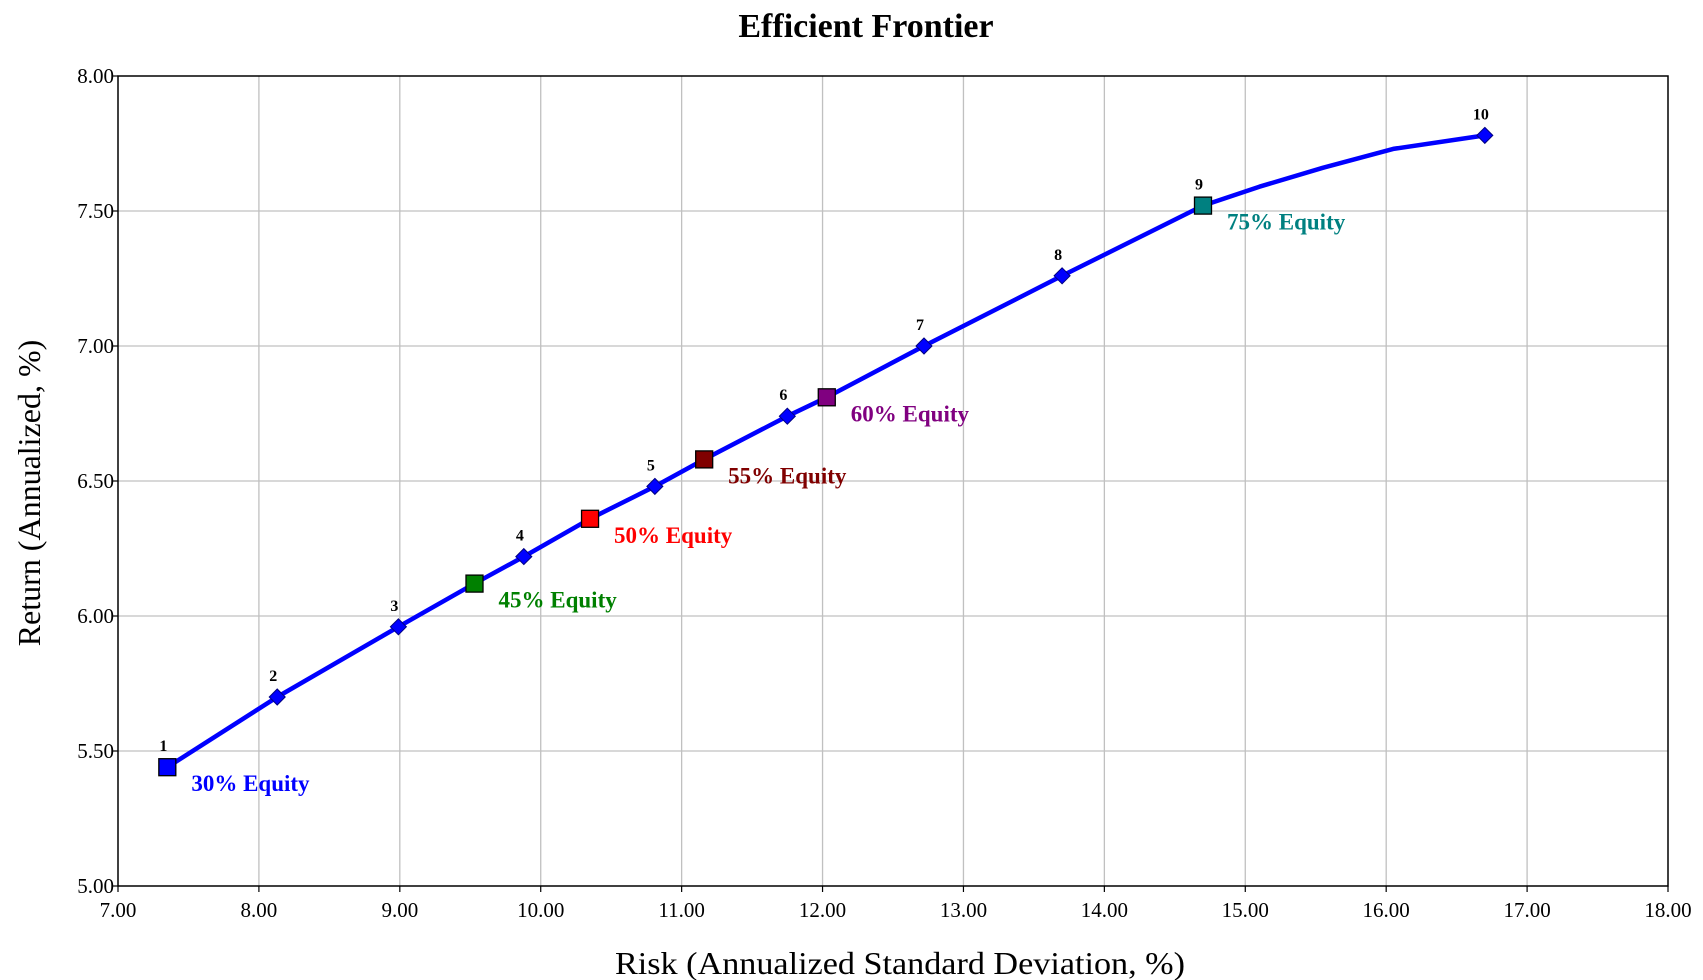 The image size is (1703, 980). What do you see at coordinates (95, 346) in the screenshot?
I see `y-tick-label: 7.00` at bounding box center [95, 346].